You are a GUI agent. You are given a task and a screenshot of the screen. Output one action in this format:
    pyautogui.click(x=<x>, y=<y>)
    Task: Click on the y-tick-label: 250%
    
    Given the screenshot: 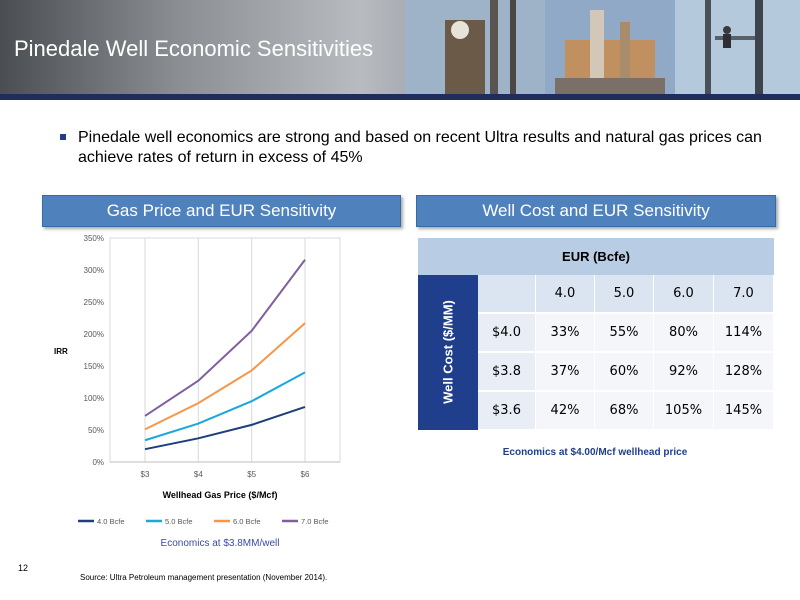 What is the action you would take?
    pyautogui.click(x=94, y=302)
    